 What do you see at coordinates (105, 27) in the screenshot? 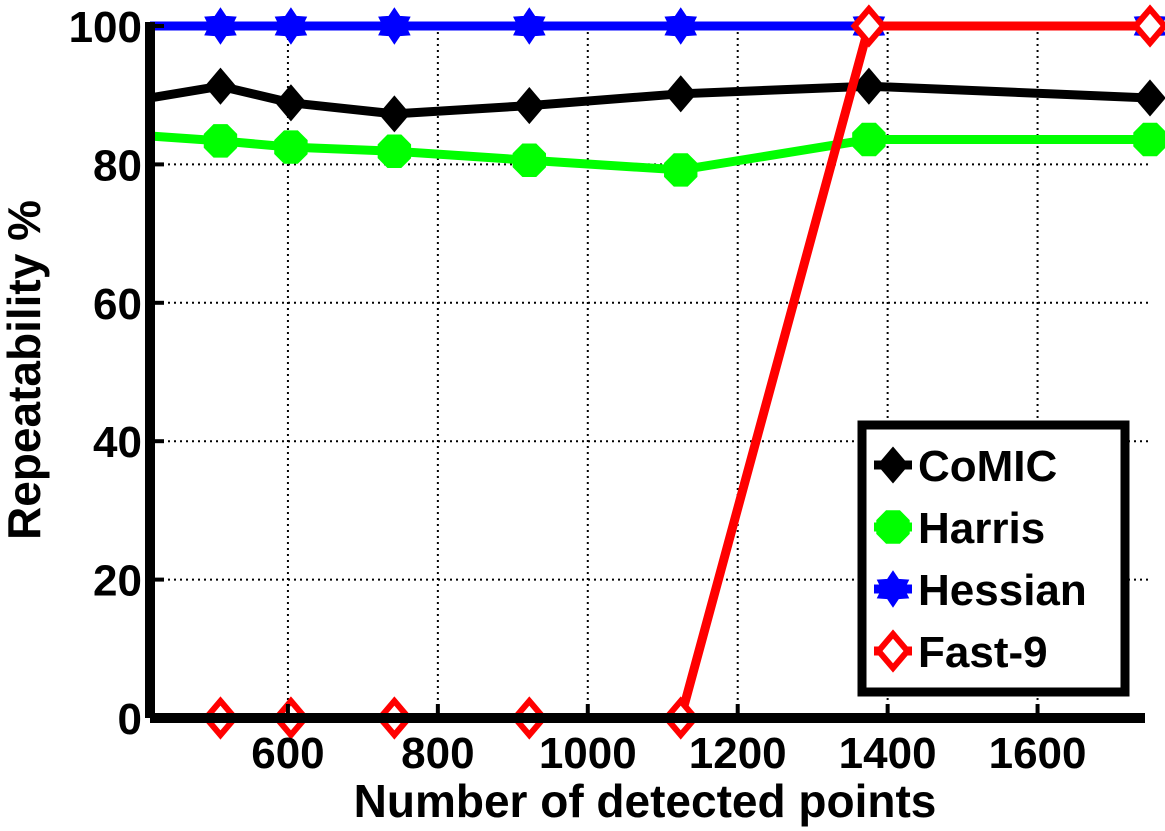
I see `y-tick-label: 100` at bounding box center [105, 27].